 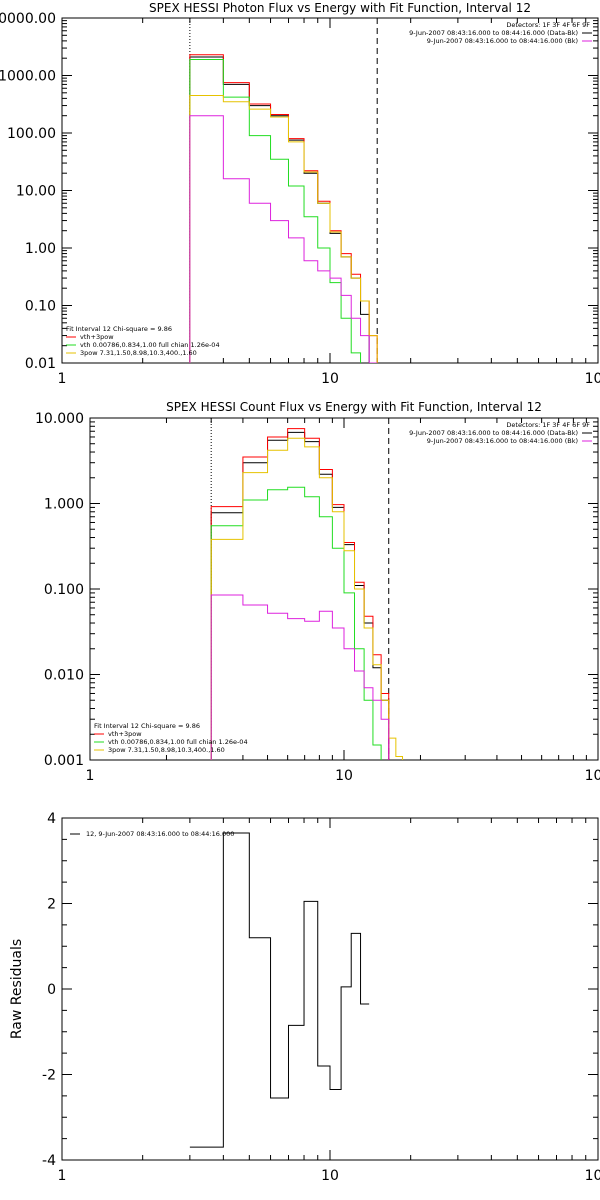 What do you see at coordinates (64, 761) in the screenshot?
I see `y-tick-label: 0.001` at bounding box center [64, 761].